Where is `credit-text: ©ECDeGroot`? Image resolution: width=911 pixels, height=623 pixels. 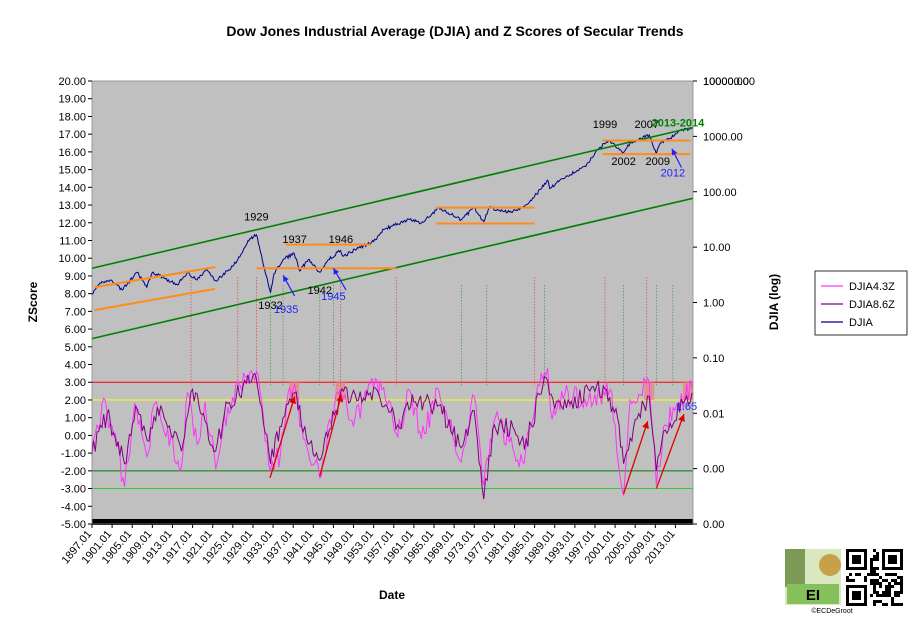
credit-text: ©ECDeGroot is located at coordinates (831, 611).